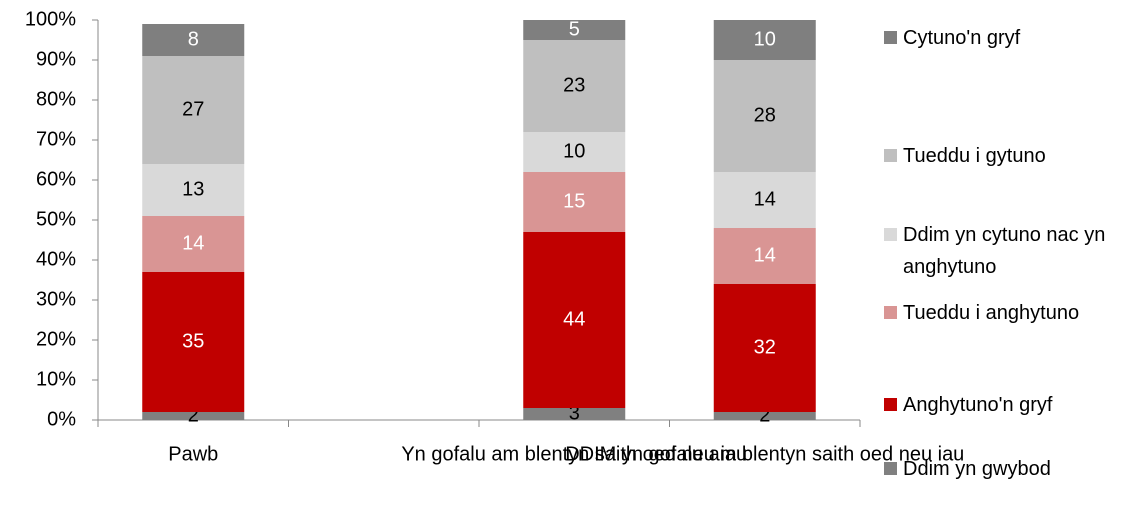 The width and height of the screenshot is (1142, 509). I want to click on data-label: 8, so click(193, 39).